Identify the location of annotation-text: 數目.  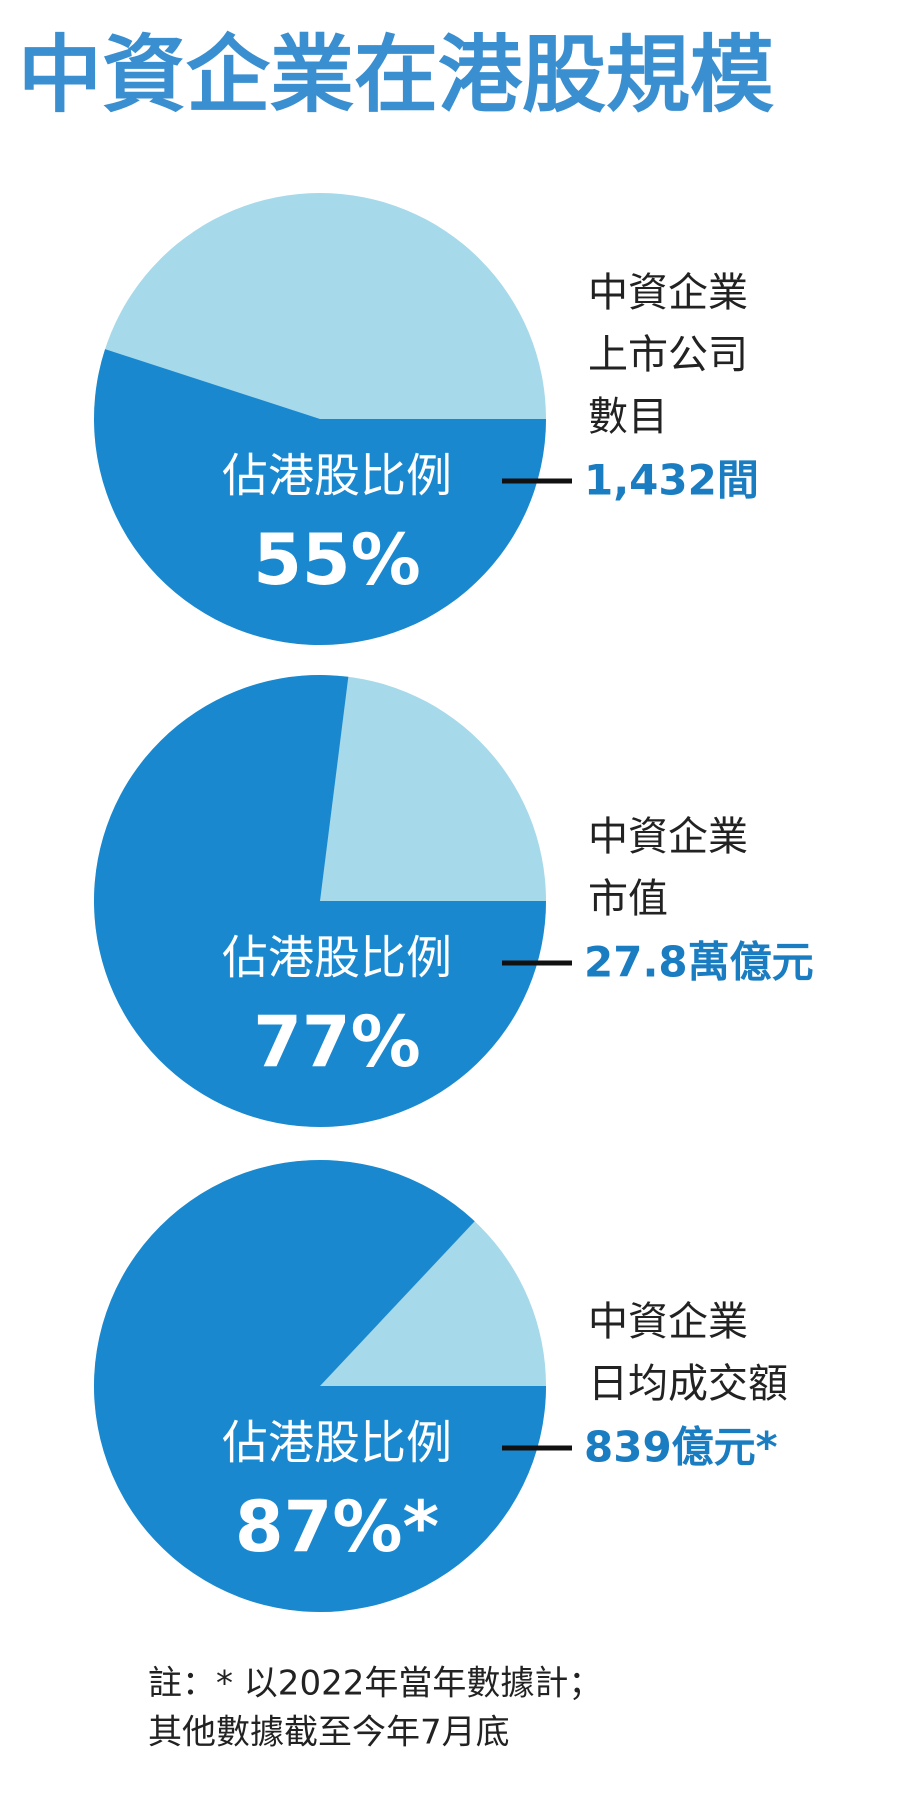
(628, 417).